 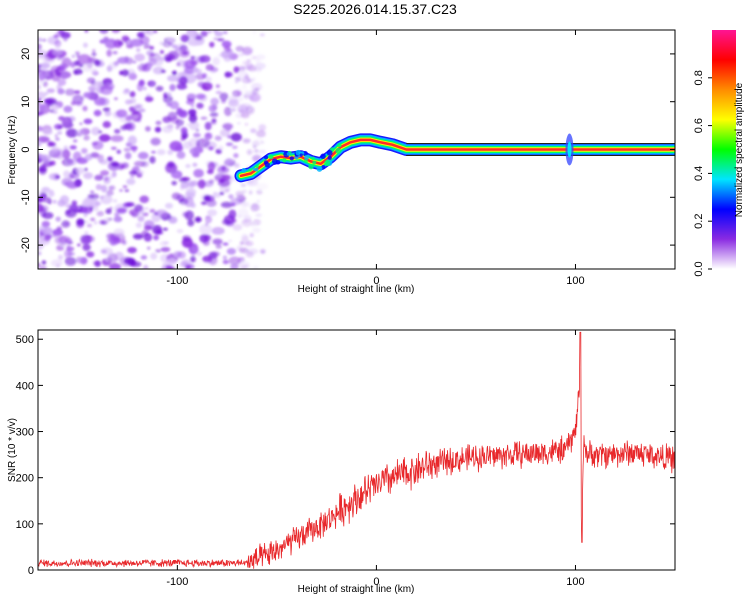 I want to click on snr-y-tick-label: 100, so click(x=25, y=525).